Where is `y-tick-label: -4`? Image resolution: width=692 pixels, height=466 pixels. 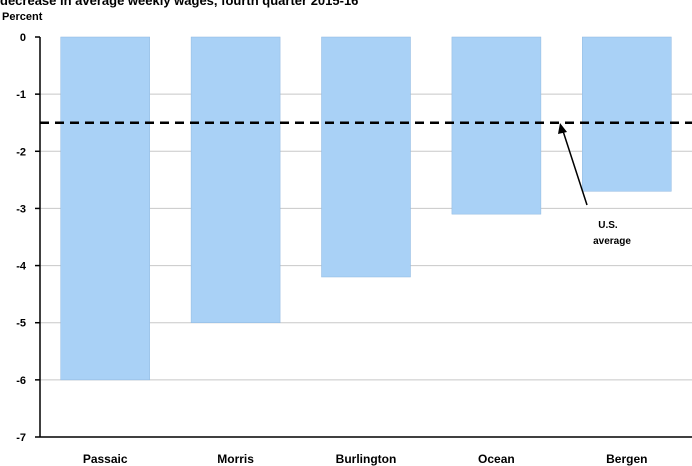 y-tick-label: -4 is located at coordinates (21, 267).